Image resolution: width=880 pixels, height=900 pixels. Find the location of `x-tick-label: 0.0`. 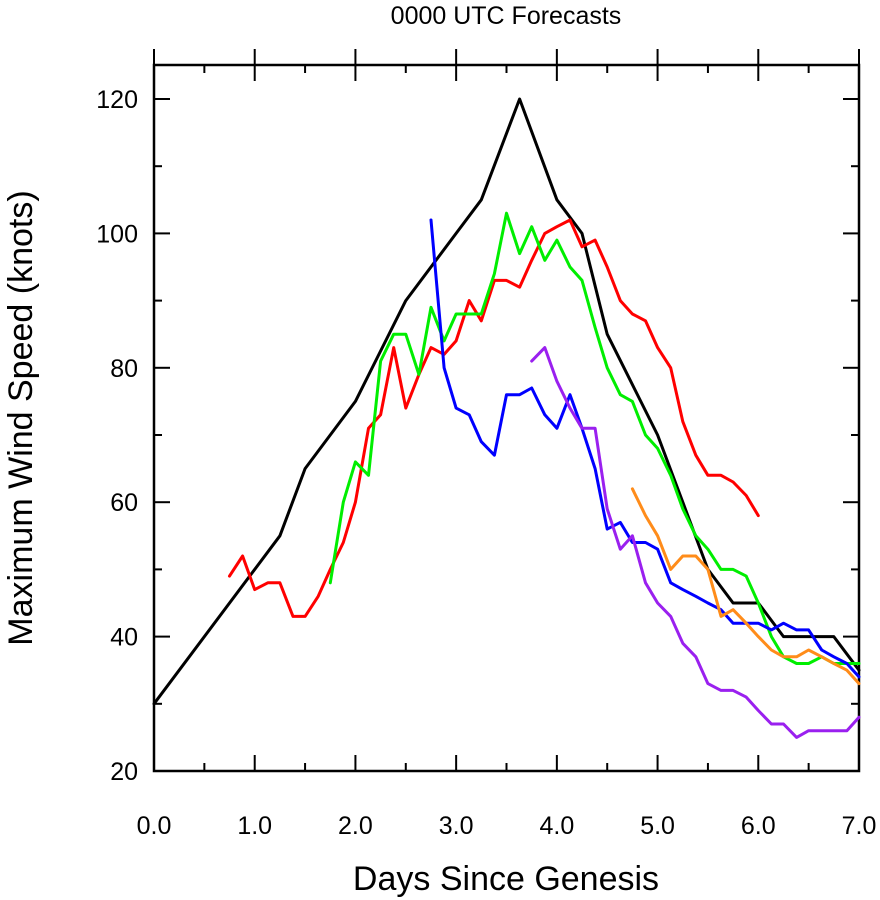

x-tick-label: 0.0 is located at coordinates (154, 826).